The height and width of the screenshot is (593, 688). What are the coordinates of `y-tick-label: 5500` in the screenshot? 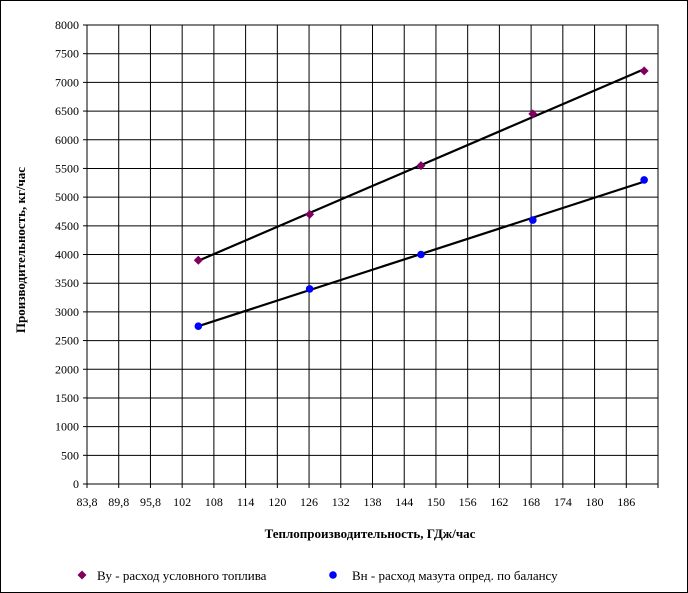 It's located at (67, 168).